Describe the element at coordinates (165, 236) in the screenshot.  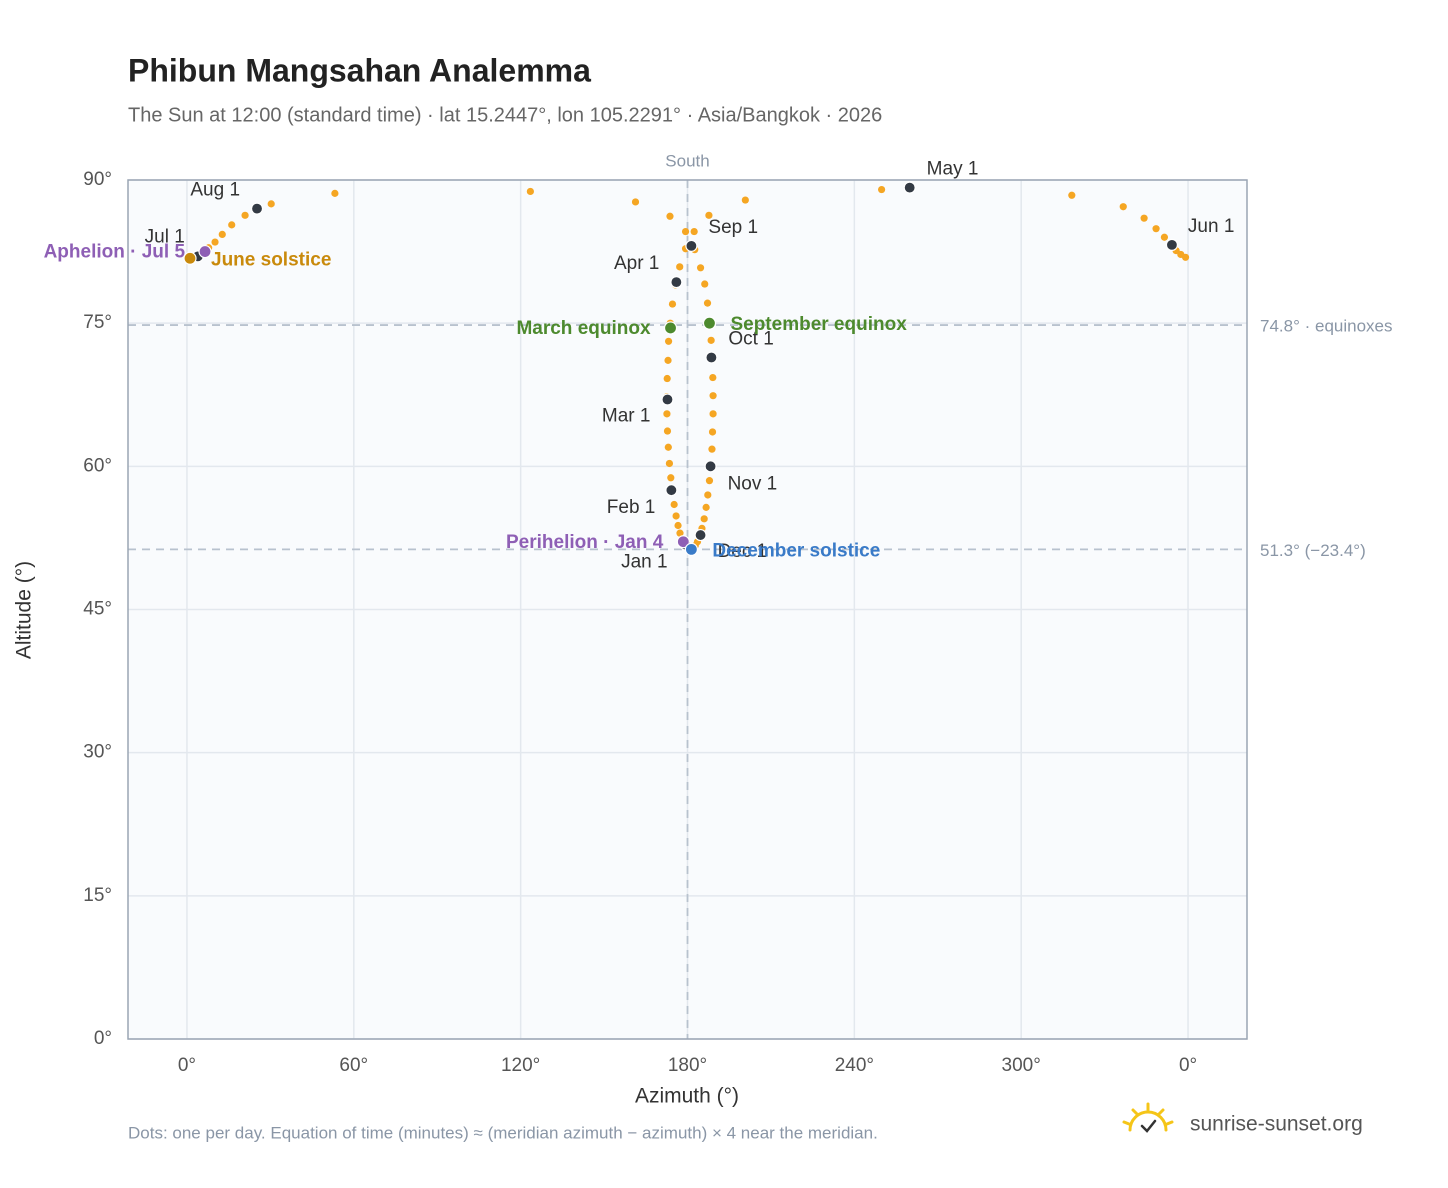
I see `month-label: Jul 1` at that location.